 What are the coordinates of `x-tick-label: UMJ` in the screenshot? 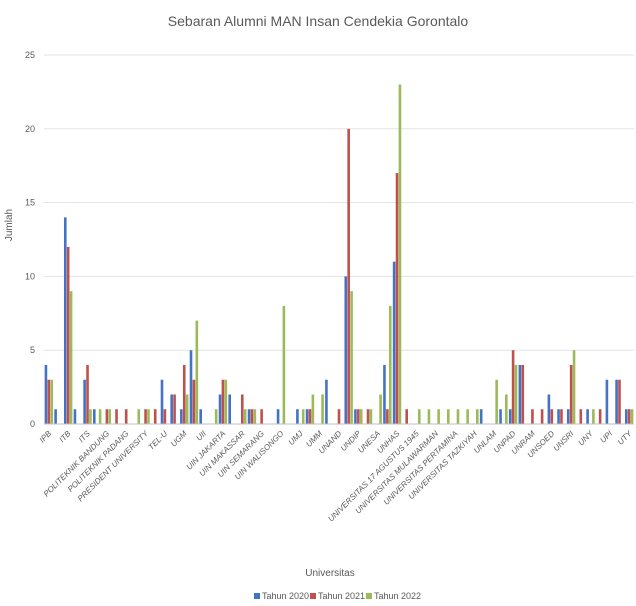 It's located at (296, 437).